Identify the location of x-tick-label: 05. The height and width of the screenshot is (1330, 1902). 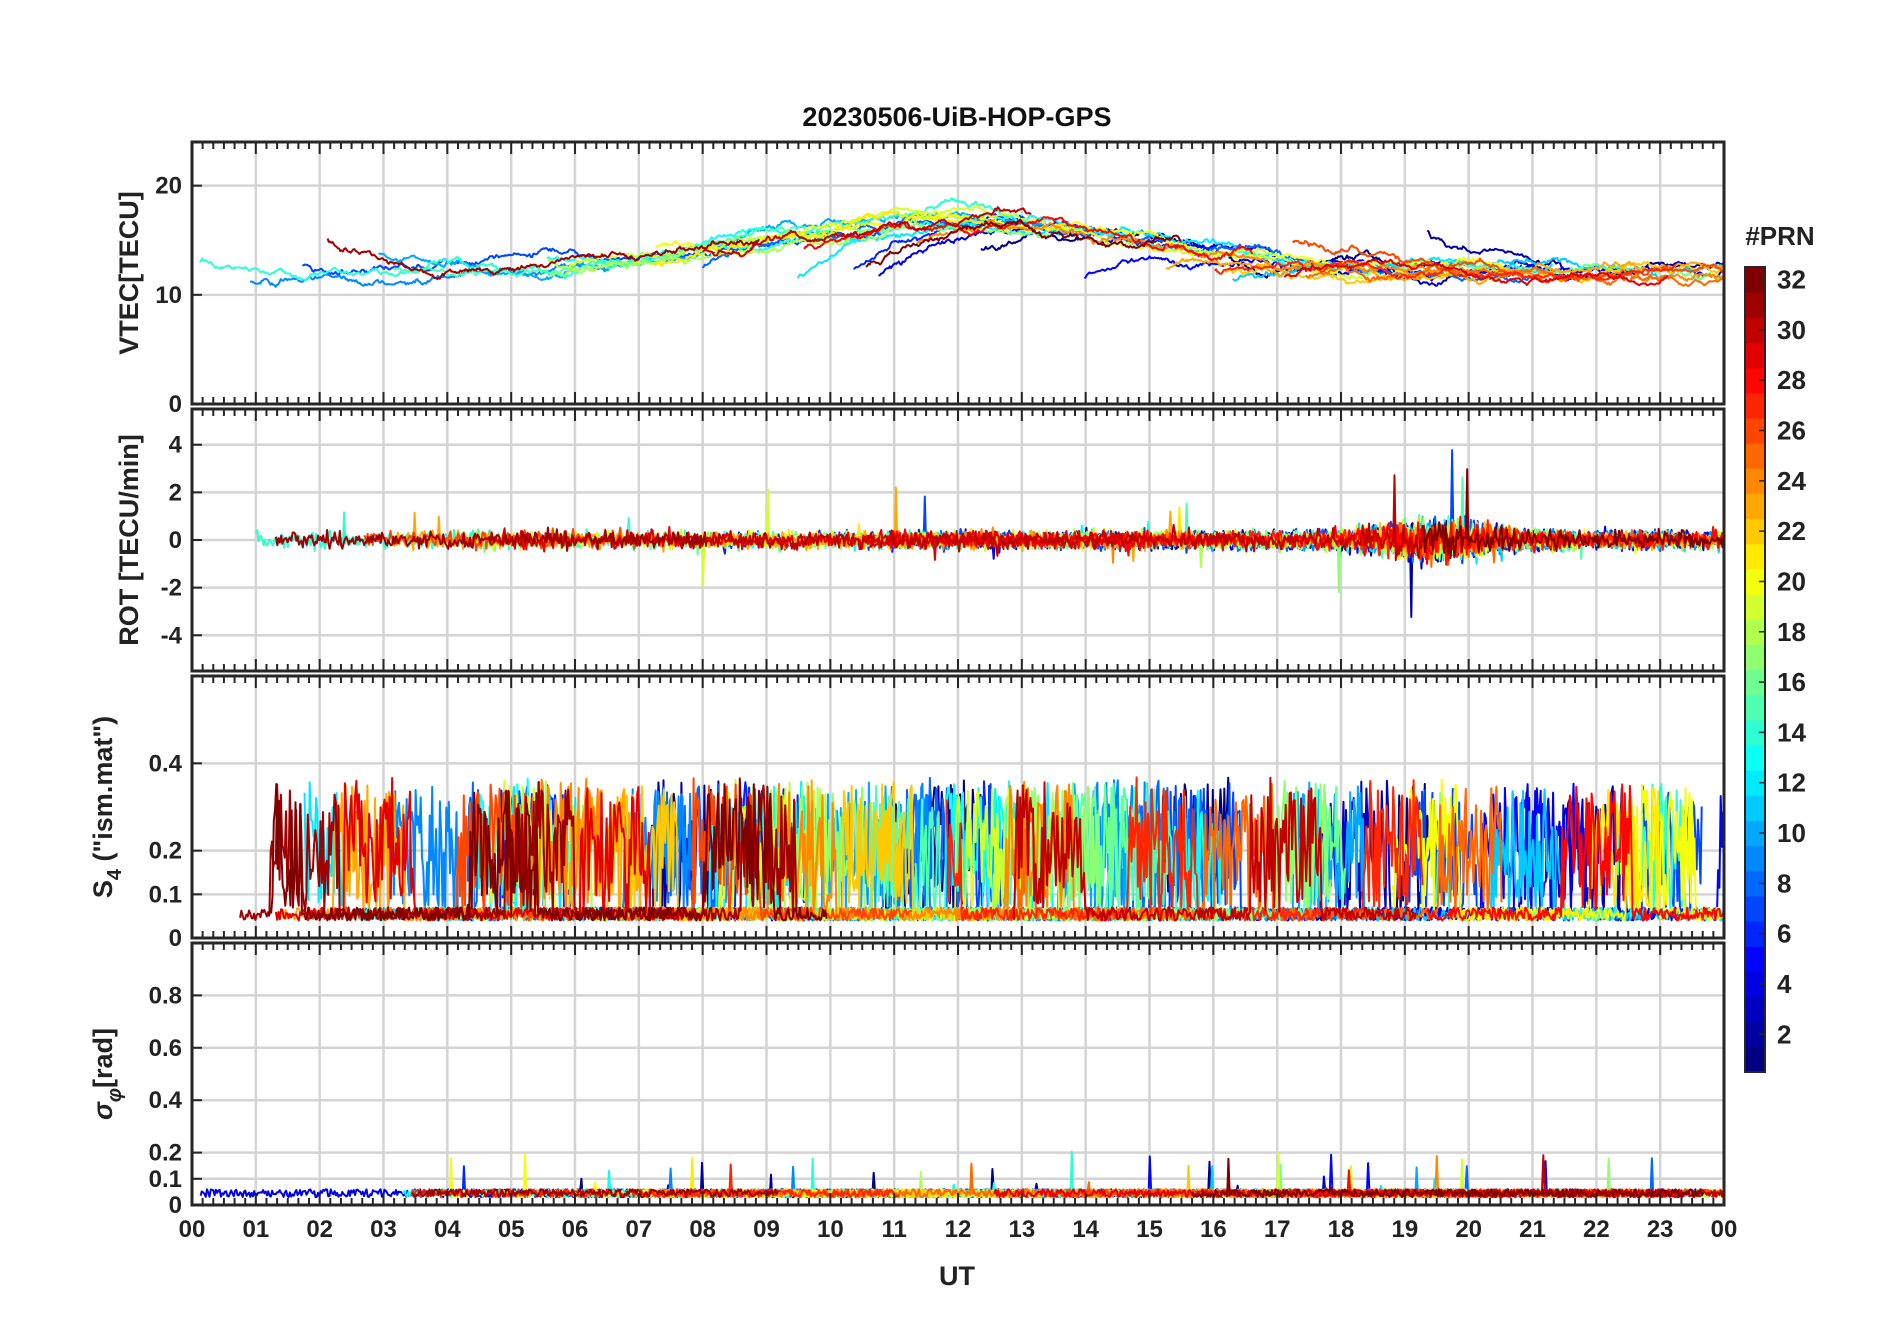
(511, 1229).